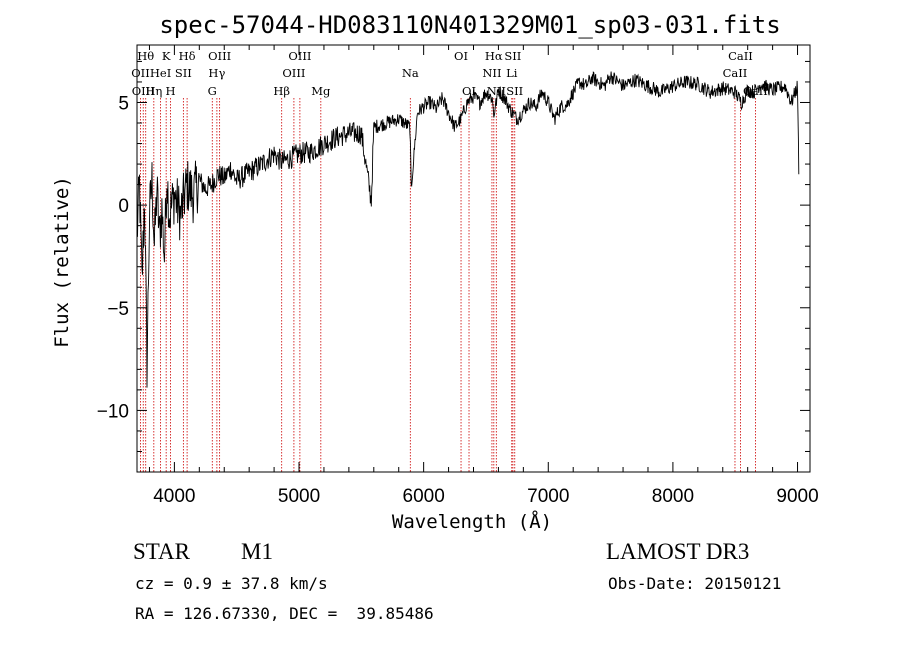 Image resolution: width=900 pixels, height=649 pixels. Describe the element at coordinates (216, 73) in the screenshot. I see `spectral-line-label: Hγ` at that location.